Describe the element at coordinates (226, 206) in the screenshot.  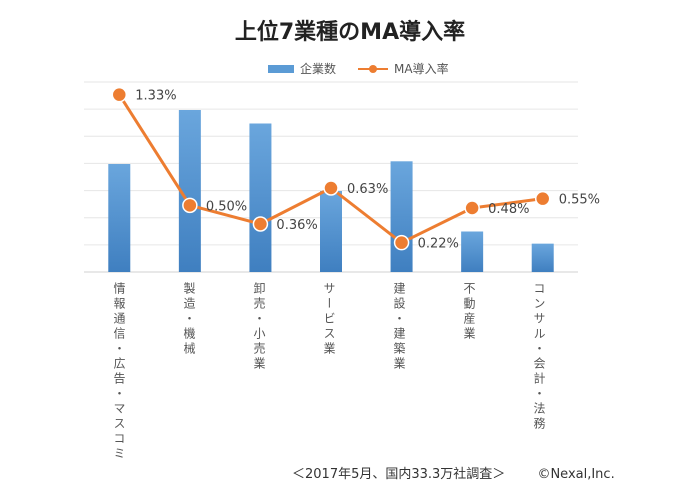
I see `data-label: 0.50%` at that location.